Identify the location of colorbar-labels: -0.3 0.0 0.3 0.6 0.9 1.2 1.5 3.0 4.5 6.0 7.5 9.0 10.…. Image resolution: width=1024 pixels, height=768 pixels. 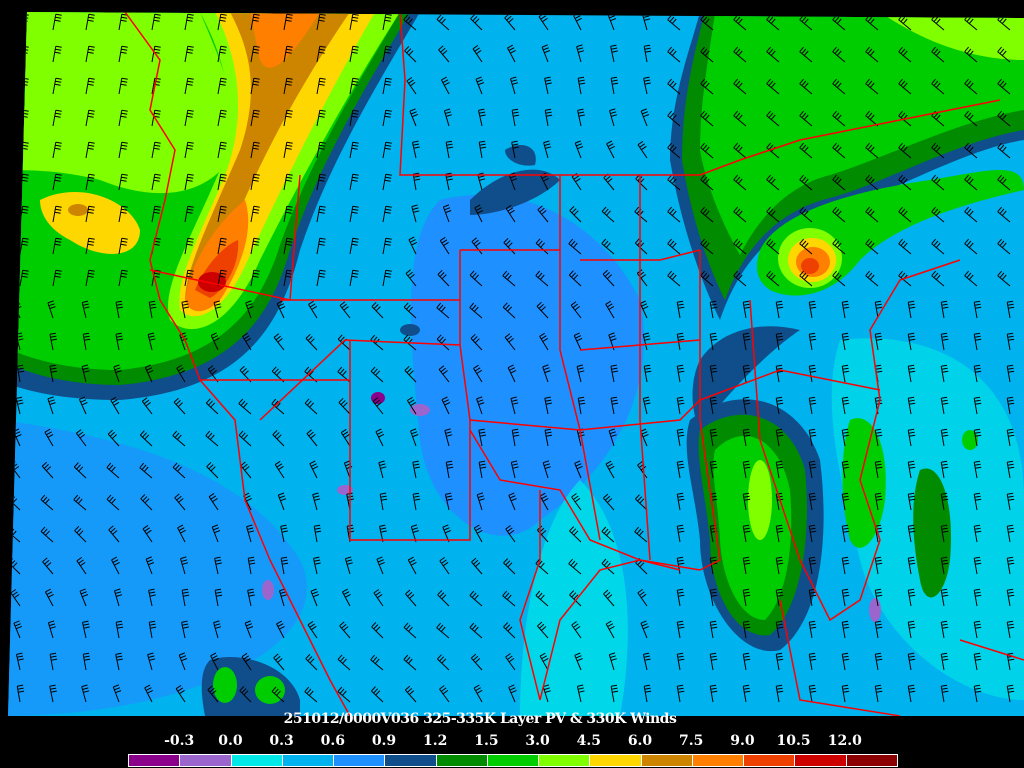
(512, 742).